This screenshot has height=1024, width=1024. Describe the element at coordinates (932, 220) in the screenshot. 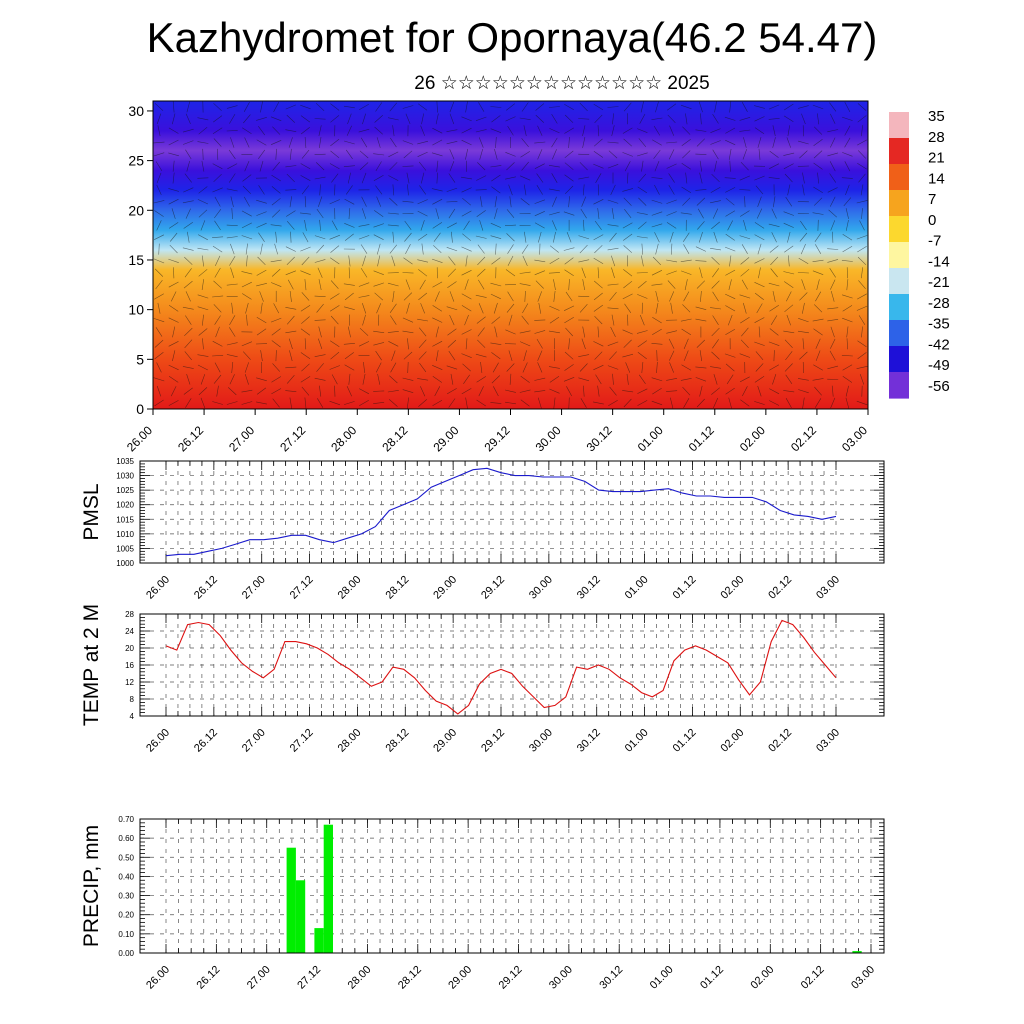

I see `colorbar-label: 0` at that location.